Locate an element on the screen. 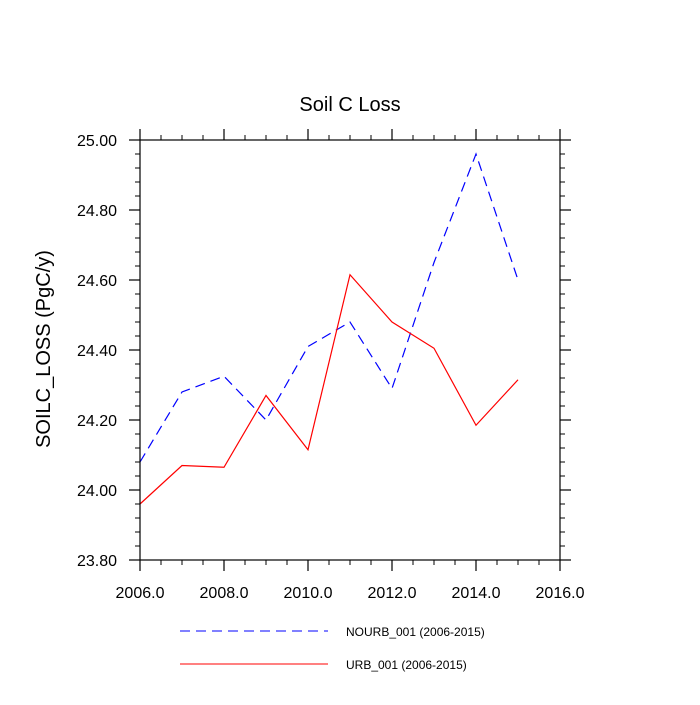 The height and width of the screenshot is (705, 700). legend: NOURB_001 (2006-2015) URB_001 (2006-2015) is located at coordinates (332, 648).